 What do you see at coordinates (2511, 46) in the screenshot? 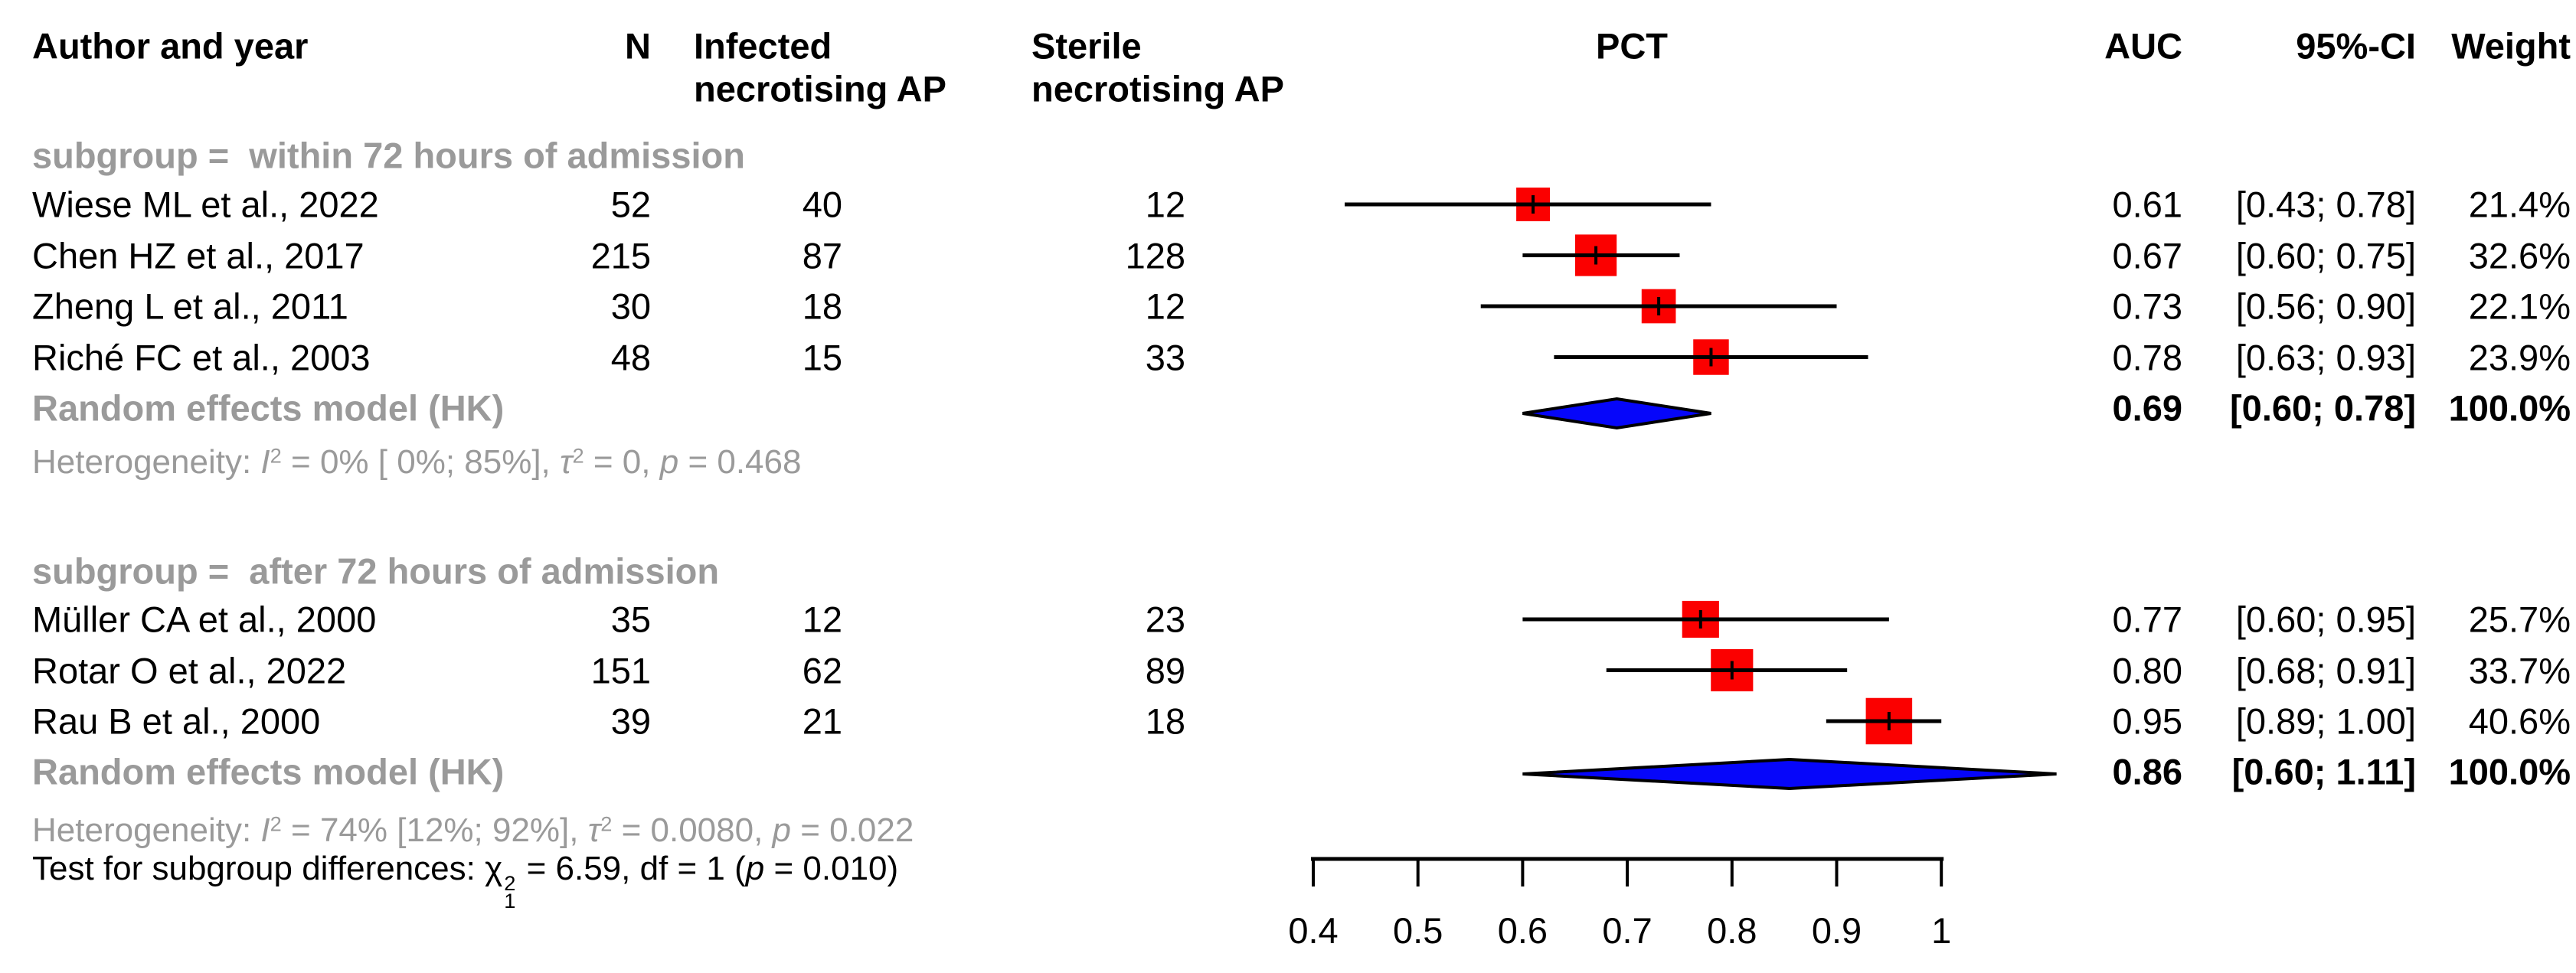
I see `col-header-weight: Weight` at bounding box center [2511, 46].